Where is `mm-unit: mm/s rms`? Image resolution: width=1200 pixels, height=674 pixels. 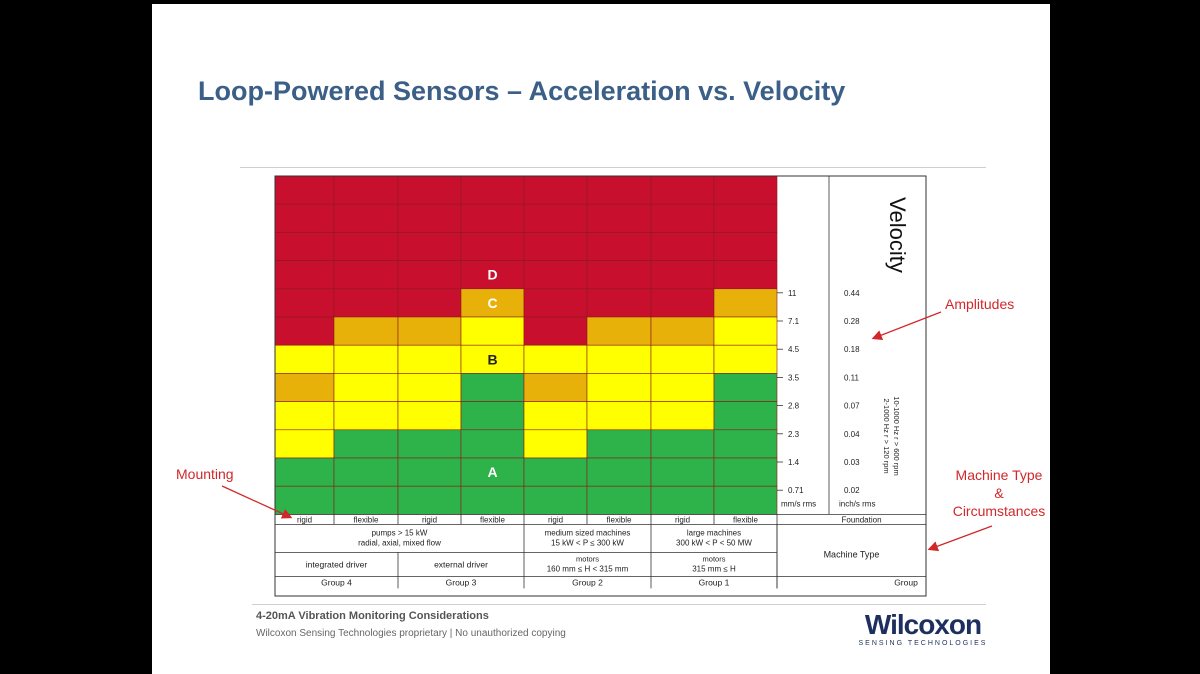
mm-unit: mm/s rms is located at coordinates (798, 503).